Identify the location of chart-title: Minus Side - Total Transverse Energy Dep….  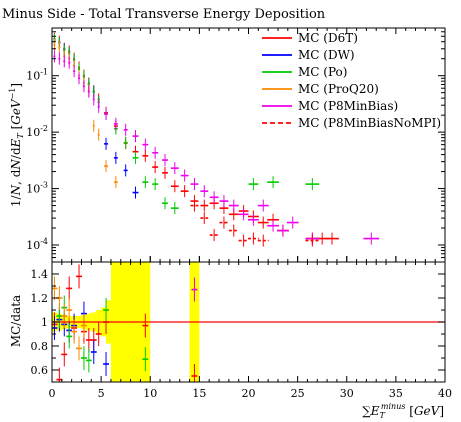
(164, 14).